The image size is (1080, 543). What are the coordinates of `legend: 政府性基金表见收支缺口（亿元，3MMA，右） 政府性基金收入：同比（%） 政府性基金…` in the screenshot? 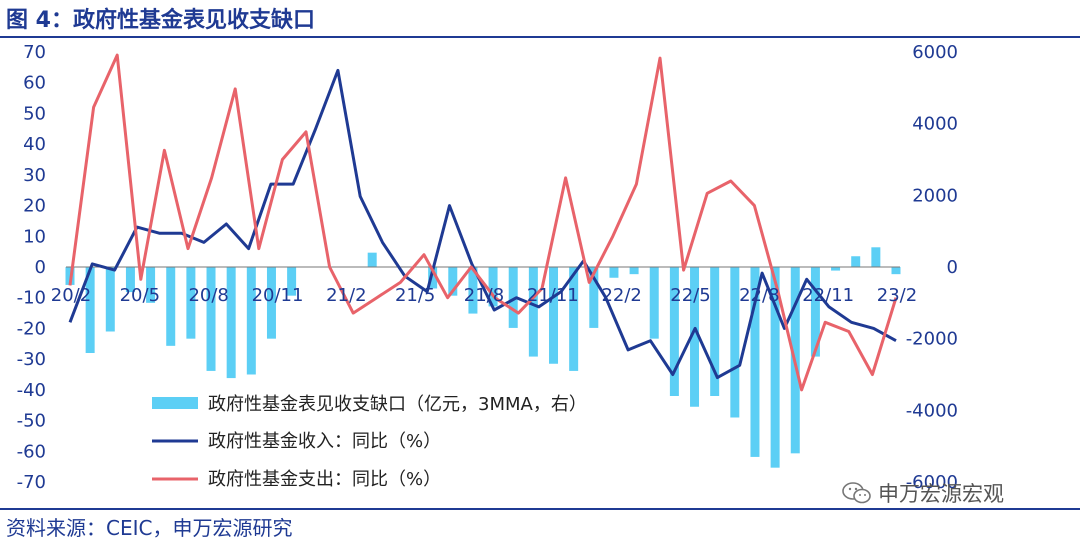 It's located at (369, 442).